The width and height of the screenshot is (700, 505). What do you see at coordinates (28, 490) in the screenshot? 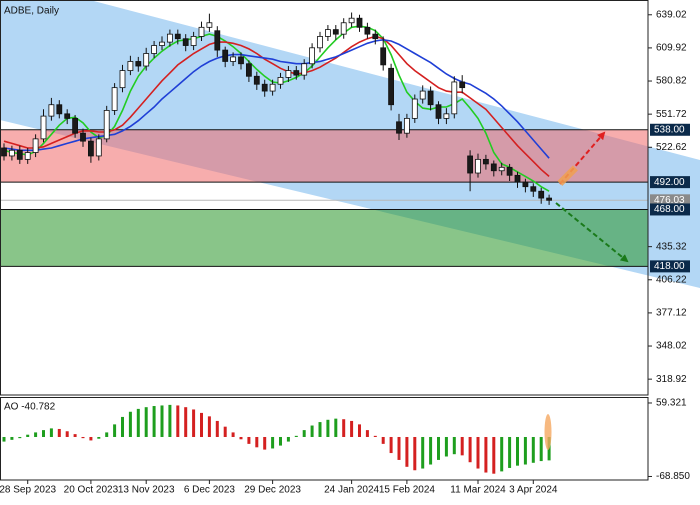
I see `x-tick-label: 28 Sep 2023` at bounding box center [28, 490].